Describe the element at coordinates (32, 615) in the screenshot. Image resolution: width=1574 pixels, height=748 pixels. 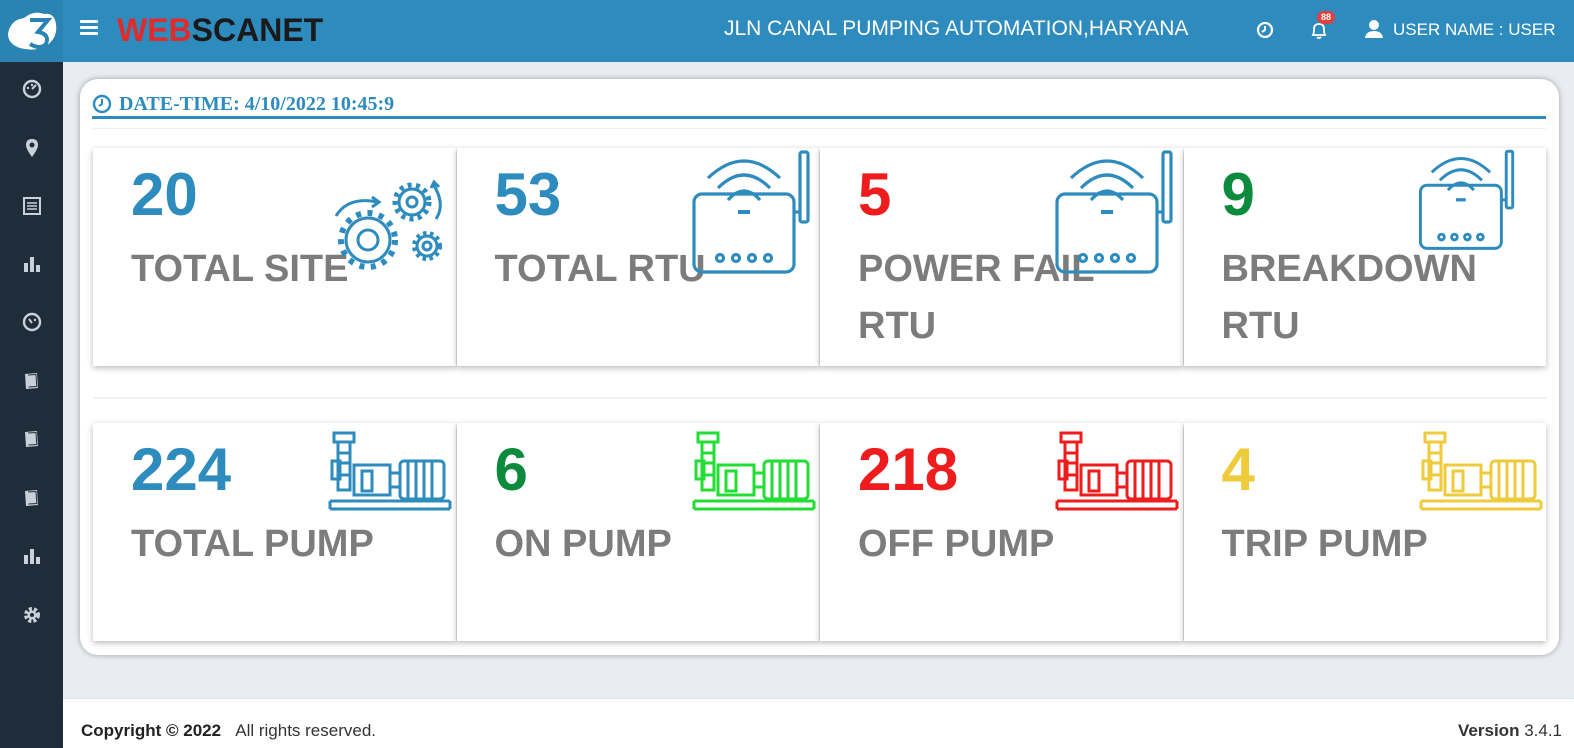
I see `gear-icon` at that location.